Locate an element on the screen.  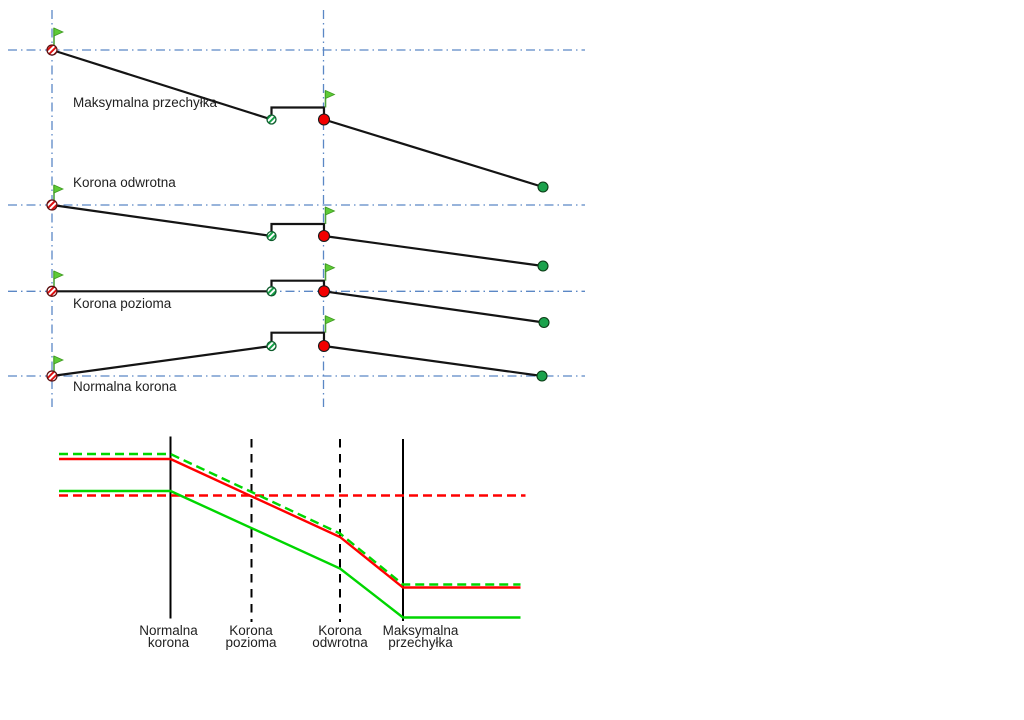
section-label-normalna-korona: Normalna korona is located at coordinates (125, 386).